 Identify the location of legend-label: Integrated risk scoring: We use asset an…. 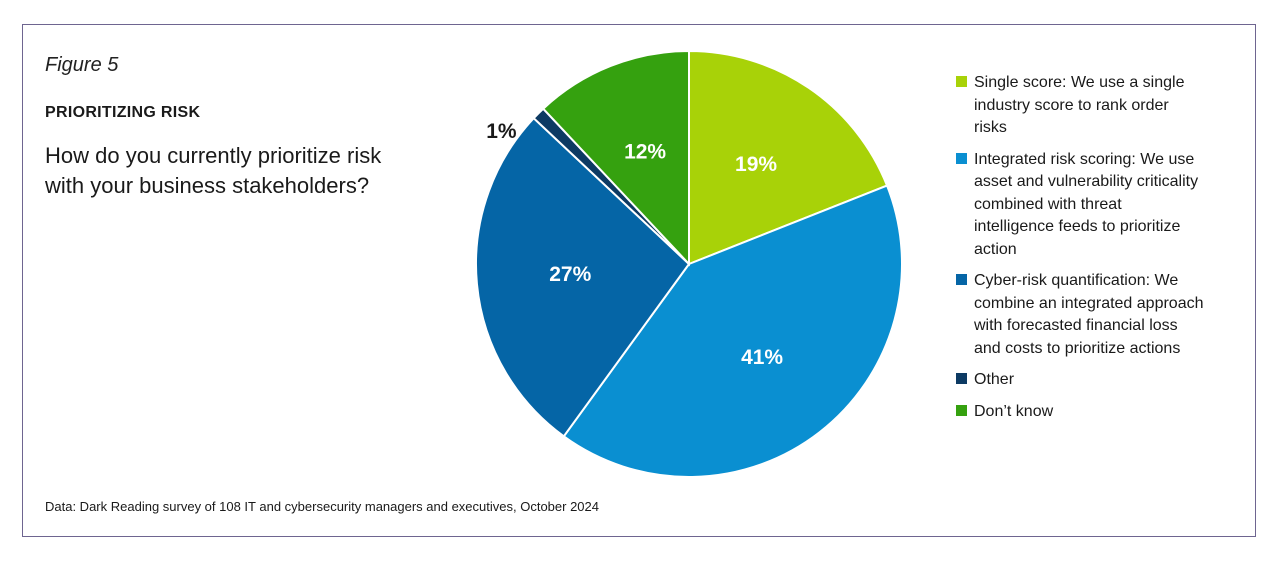
(1086, 204).